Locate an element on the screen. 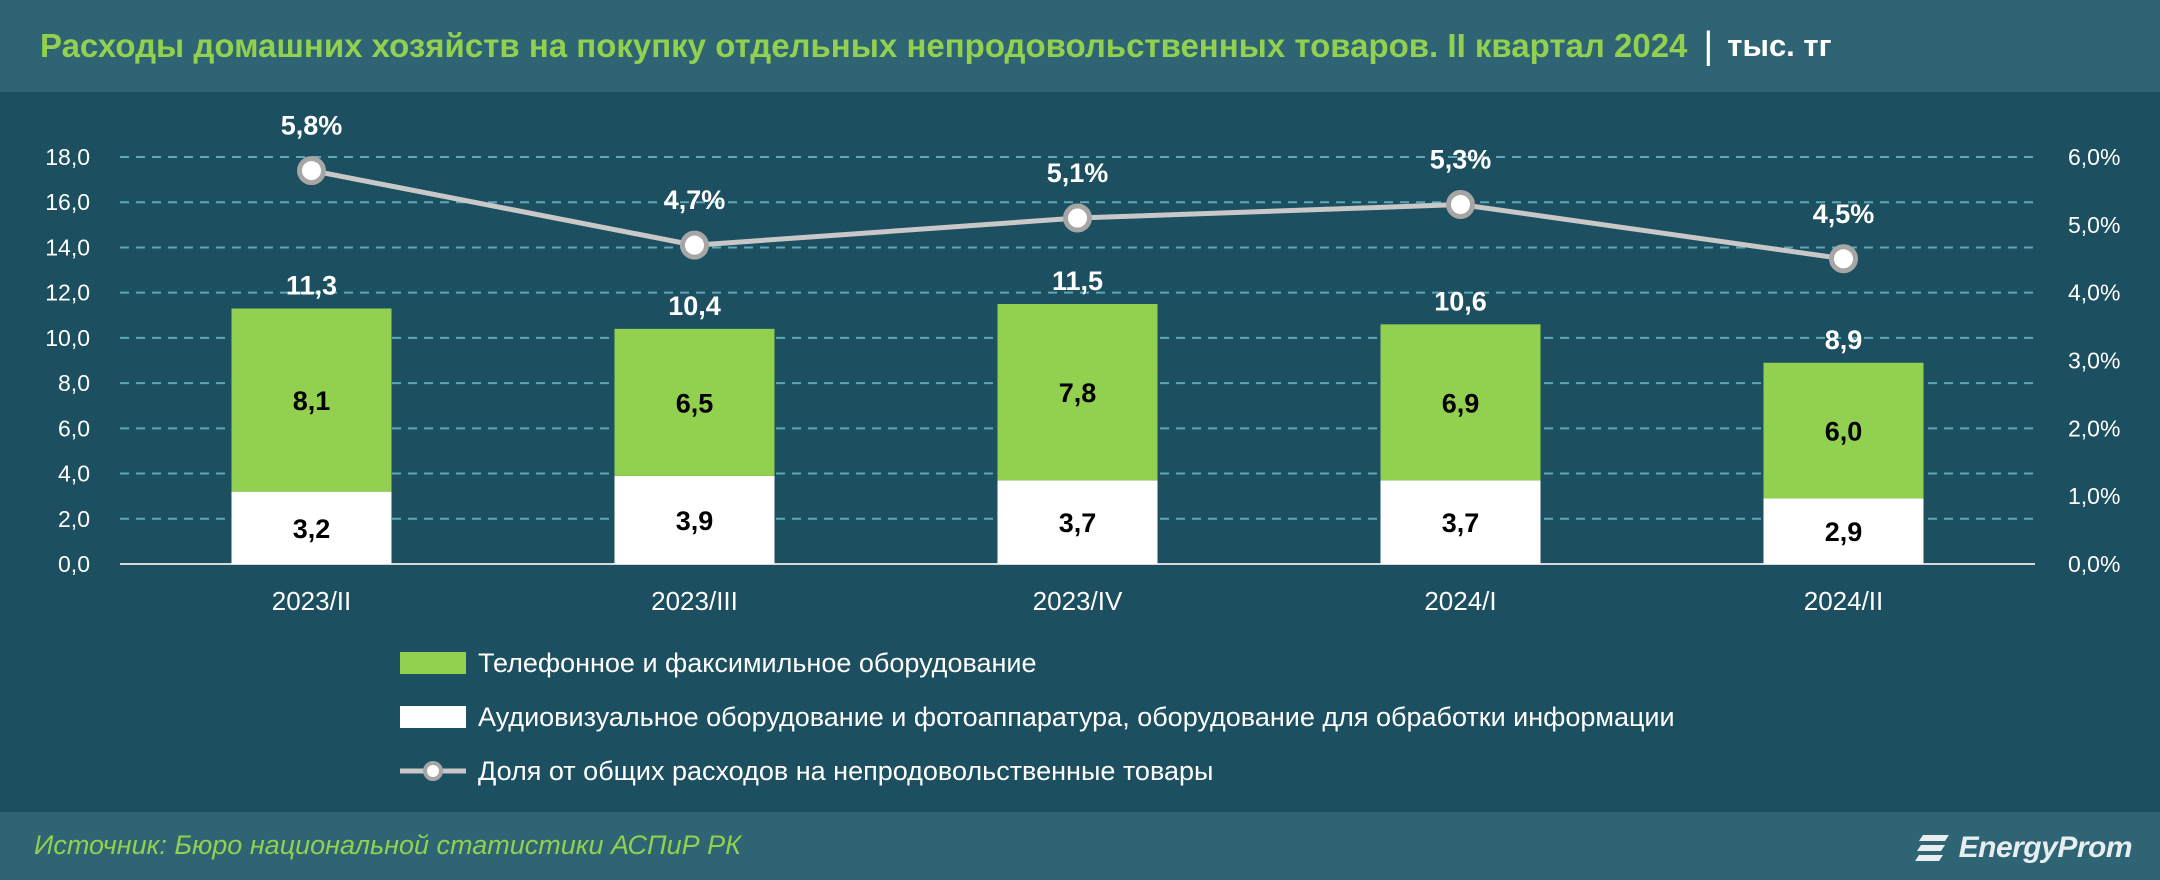 This screenshot has height=880, width=2160. share-label: 4,5% is located at coordinates (1844, 214).